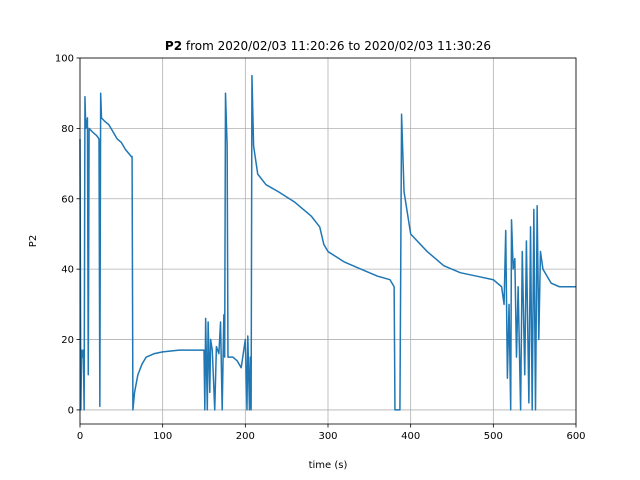 The width and height of the screenshot is (640, 480). Describe the element at coordinates (71, 410) in the screenshot. I see `y-tick-label: 0` at that location.